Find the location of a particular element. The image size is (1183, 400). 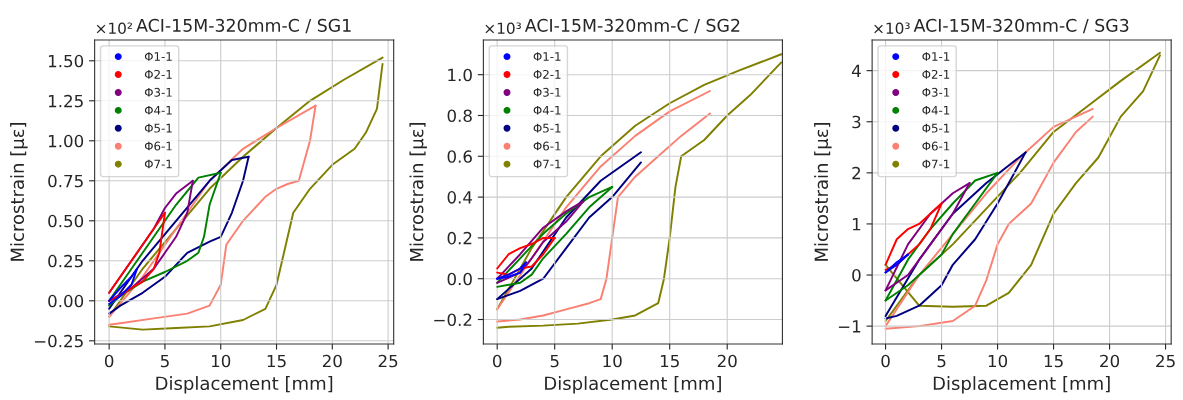

y-tick-label: 1.00 is located at coordinates (66, 141).